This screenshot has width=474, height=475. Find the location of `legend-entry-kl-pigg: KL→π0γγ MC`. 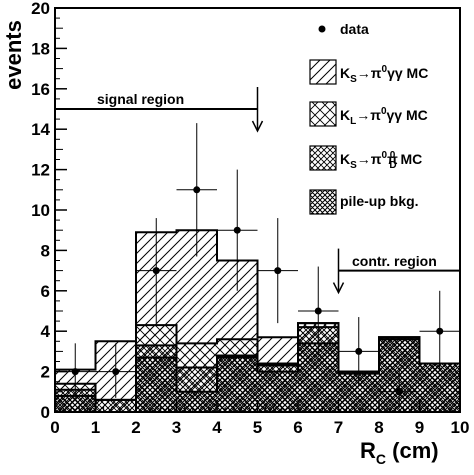

legend-entry-kl-pigg: KL→π0γγ MC is located at coordinates (368, 114).